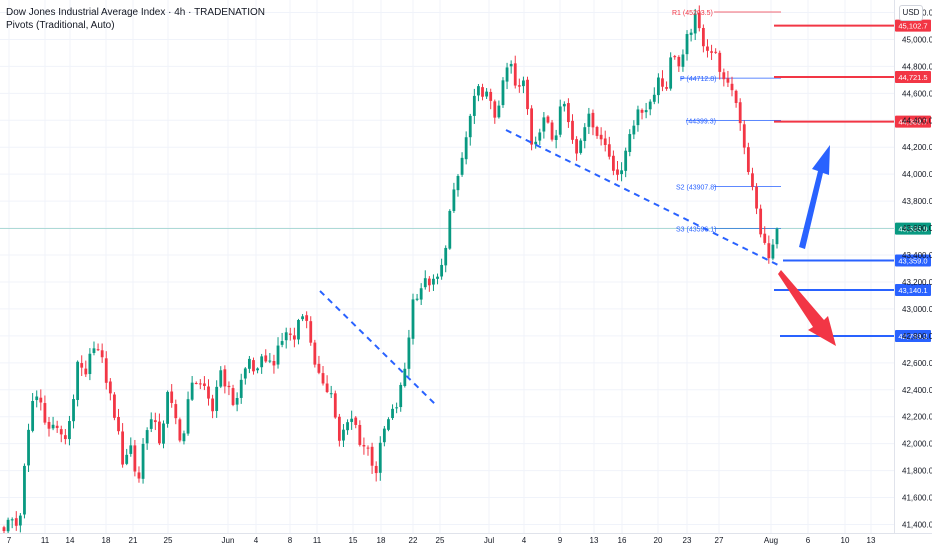 This screenshot has width=932, height=550. Describe the element at coordinates (917, 39) in the screenshot. I see `price-tick-label: 45,000.0` at that location.